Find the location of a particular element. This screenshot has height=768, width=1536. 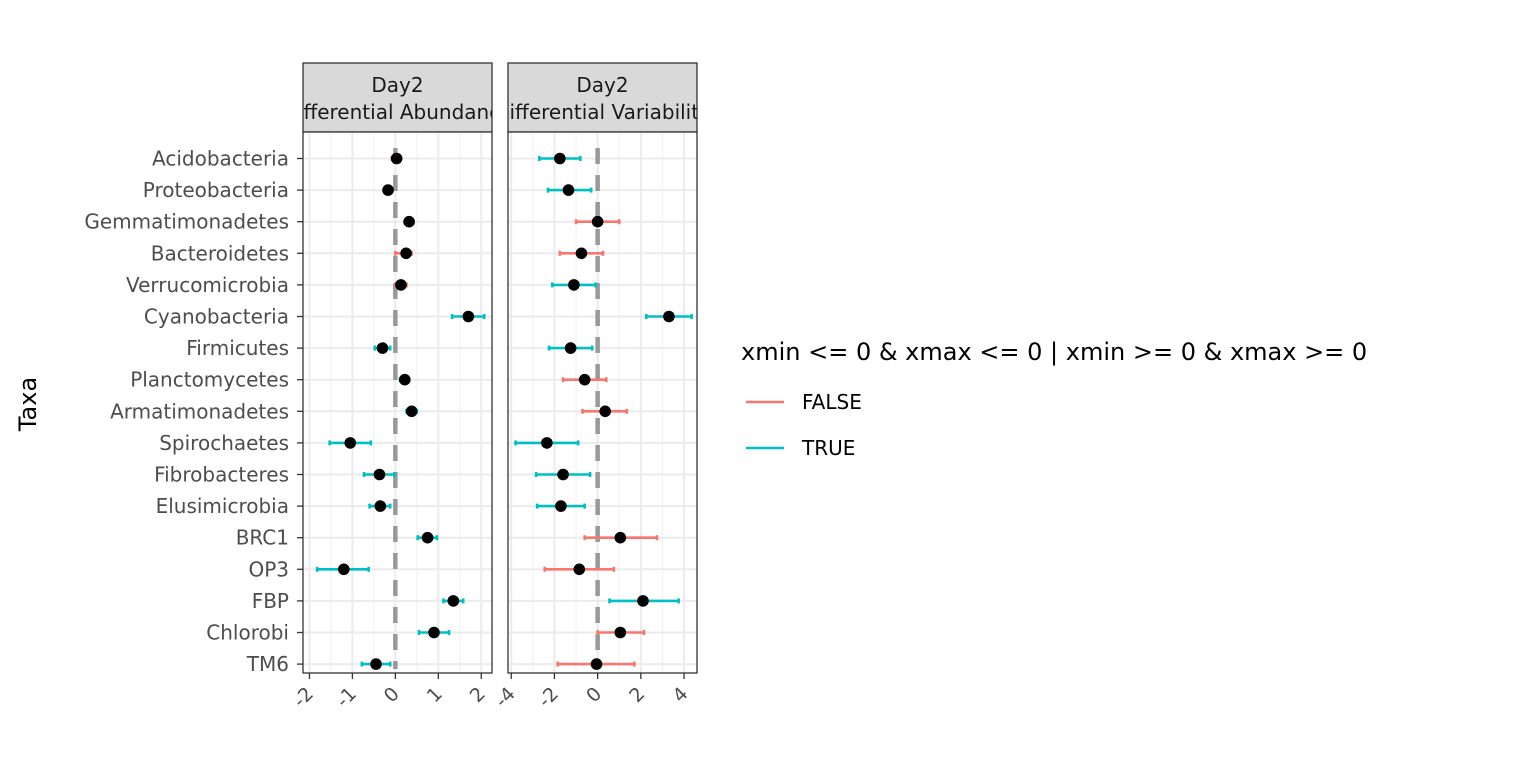

taxon-label: FBP is located at coordinates (270, 601).